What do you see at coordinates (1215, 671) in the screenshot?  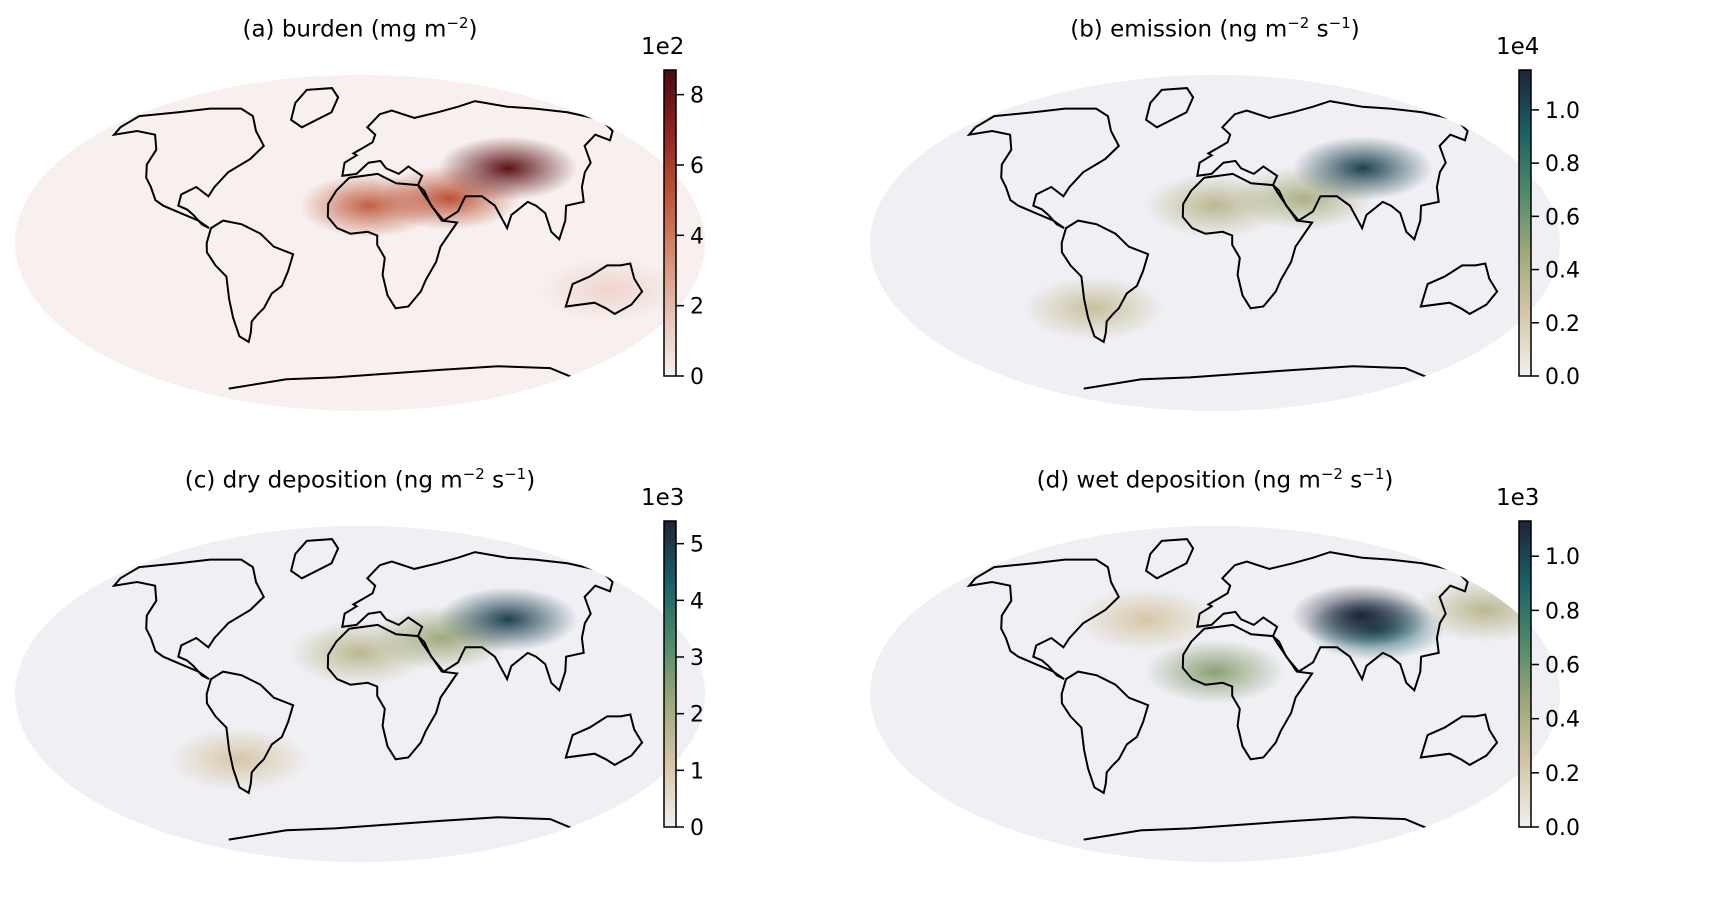 I see `hotspot-sahel` at bounding box center [1215, 671].